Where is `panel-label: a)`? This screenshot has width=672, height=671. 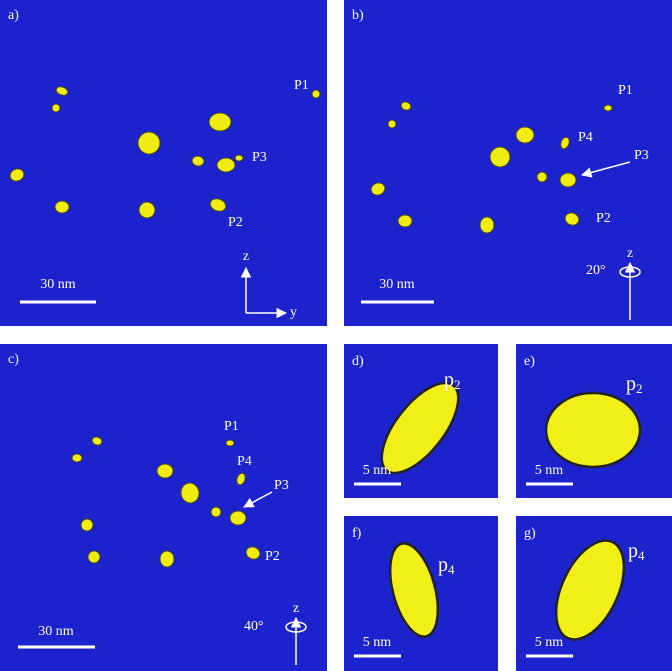
panel-label: a) is located at coordinates (13, 15).